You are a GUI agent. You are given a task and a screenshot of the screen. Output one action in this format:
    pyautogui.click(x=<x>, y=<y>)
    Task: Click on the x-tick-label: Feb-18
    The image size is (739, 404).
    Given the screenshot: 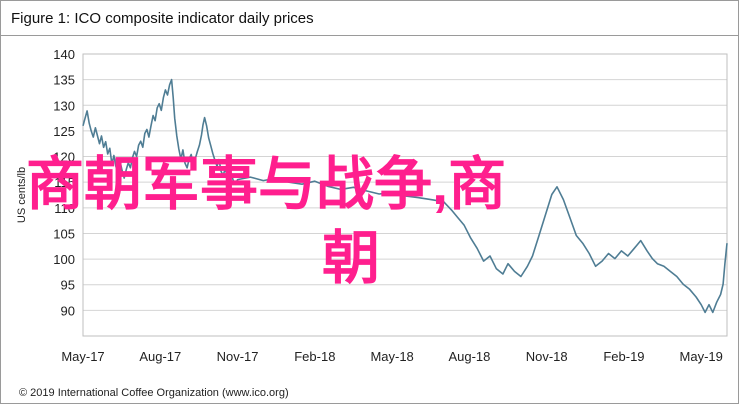 What is the action you would take?
    pyautogui.click(x=314, y=356)
    